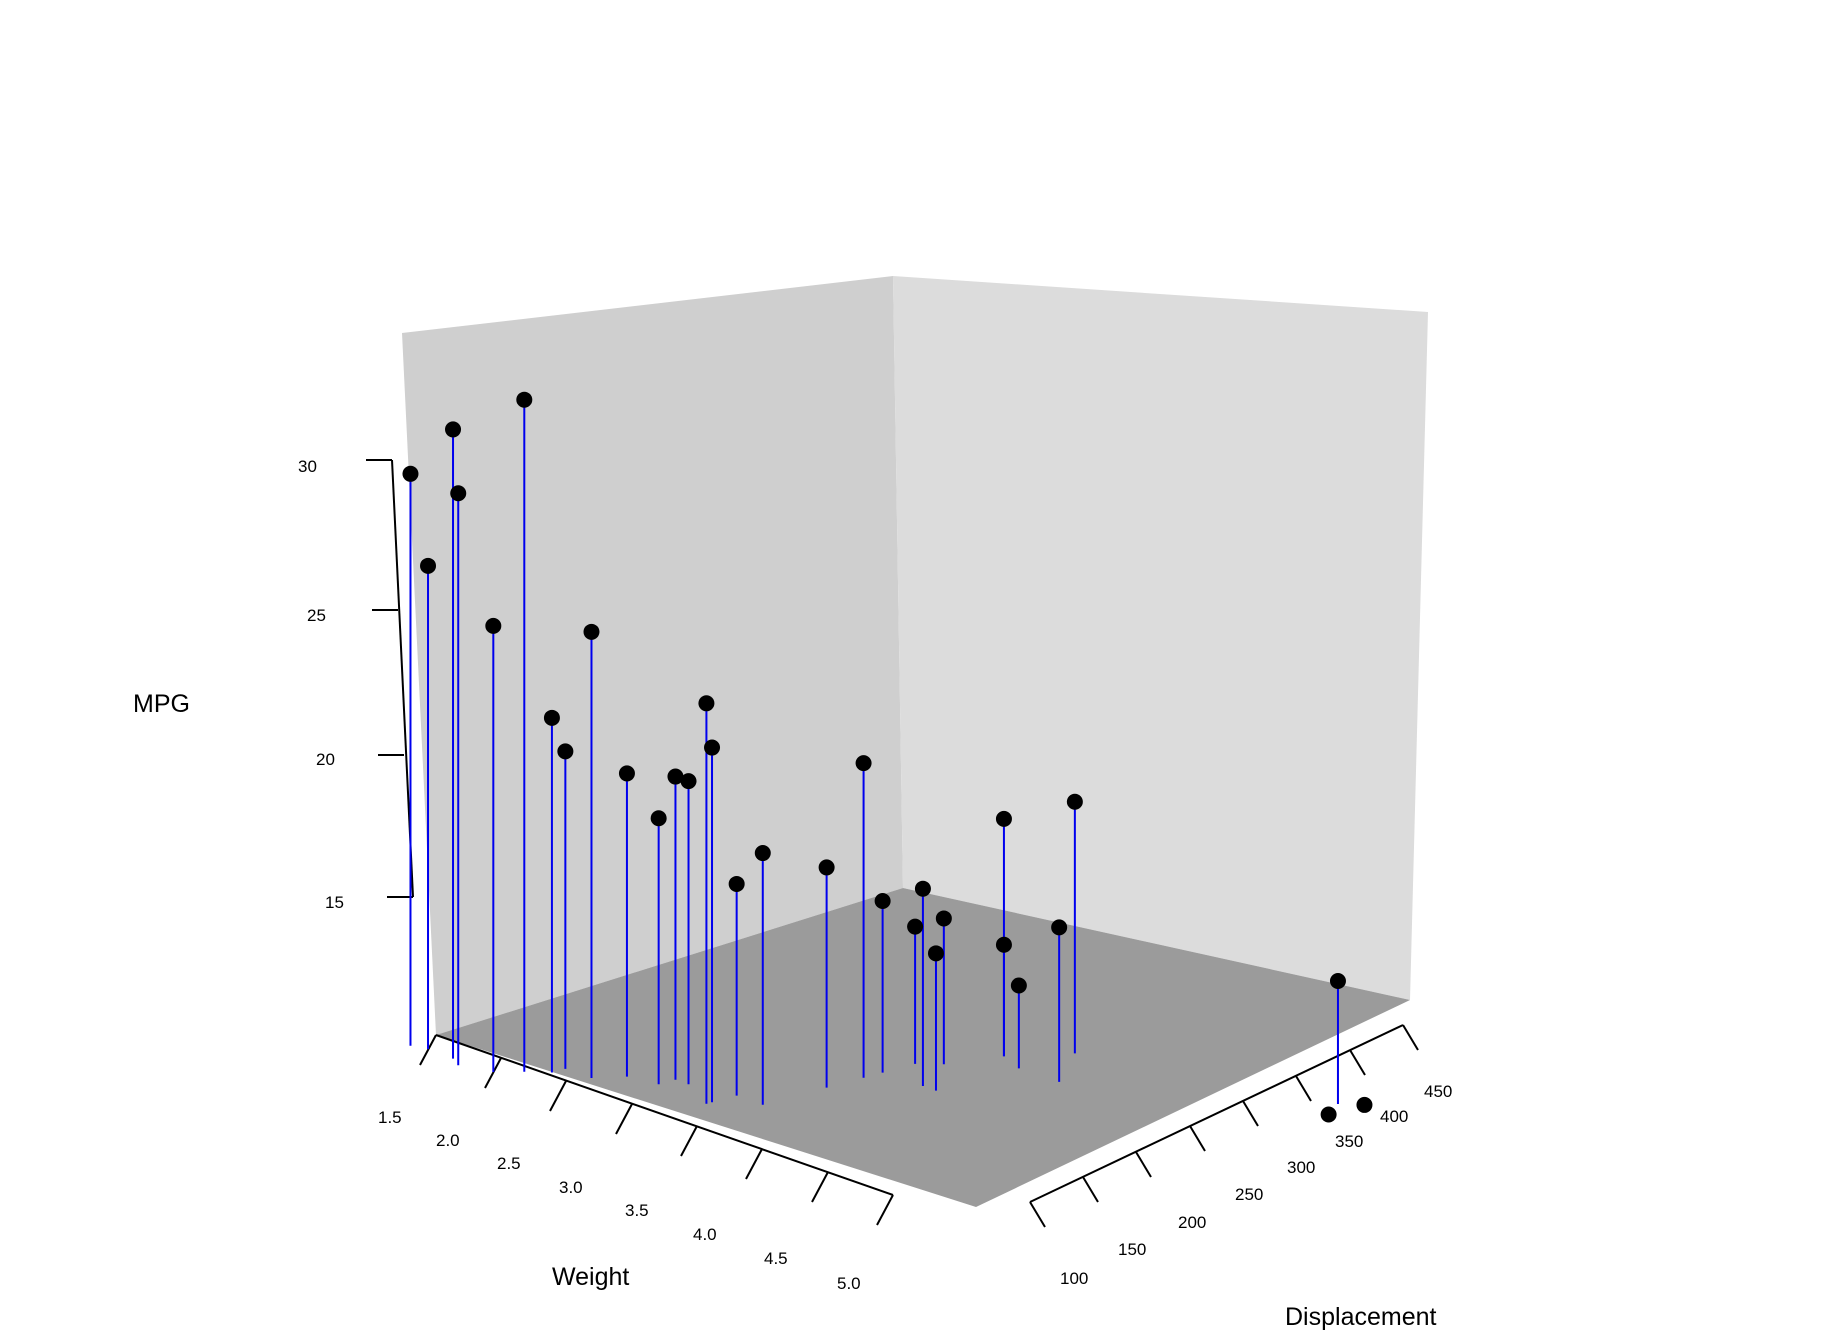  What do you see at coordinates (849, 1283) in the screenshot?
I see `weight-tick-label: 5.0` at bounding box center [849, 1283].